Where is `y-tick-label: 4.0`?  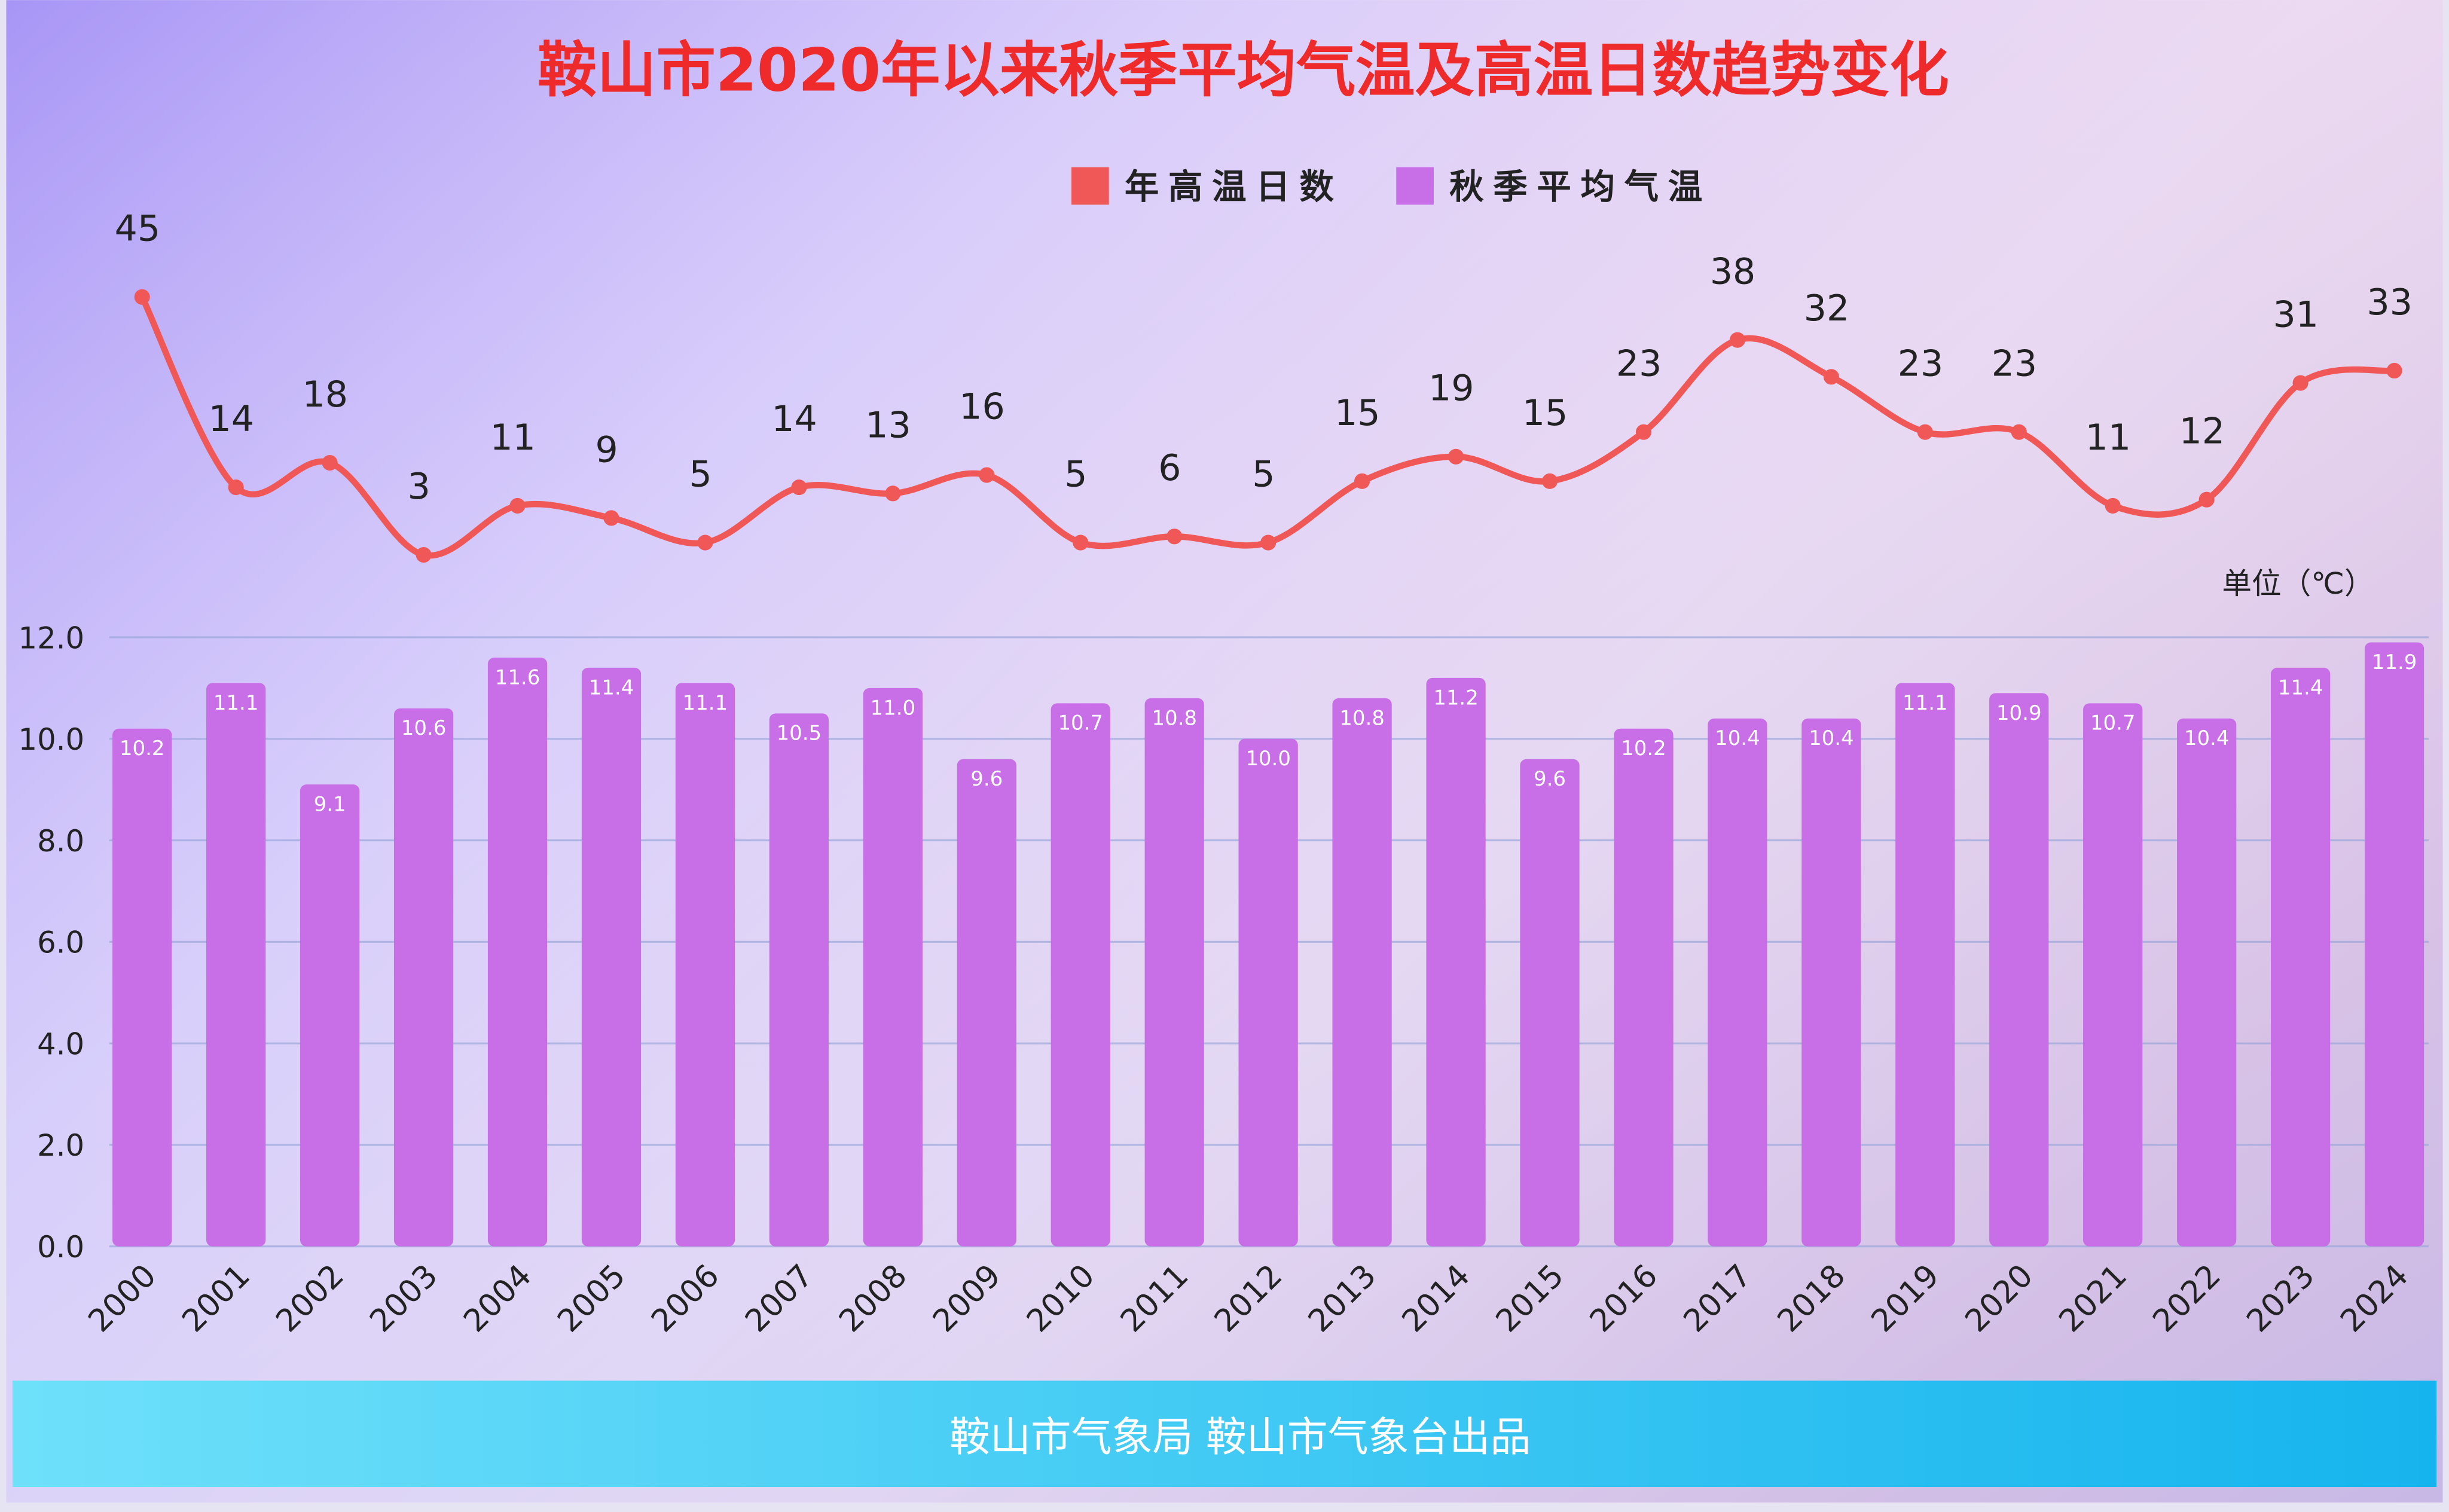 y-tick-label: 4.0 is located at coordinates (61, 1044).